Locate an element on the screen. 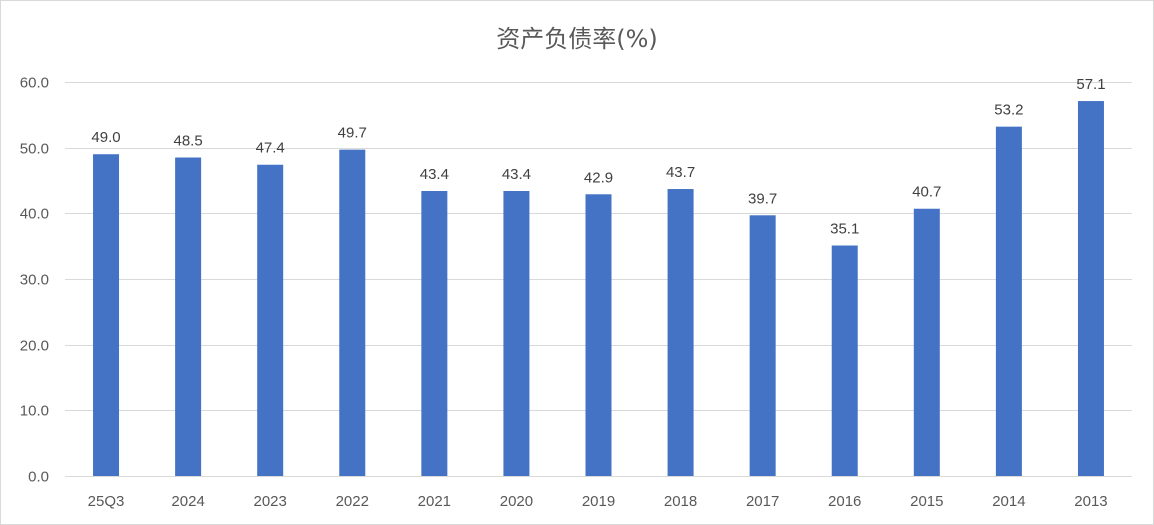 This screenshot has width=1154, height=525. bar-2017 is located at coordinates (762, 345).